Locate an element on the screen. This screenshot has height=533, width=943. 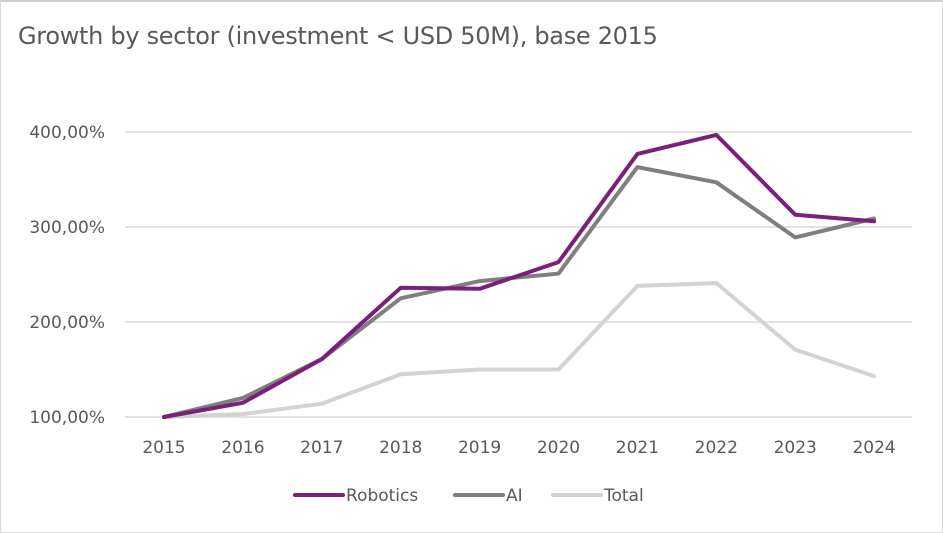
legend-item-total: Total is located at coordinates (597, 496).